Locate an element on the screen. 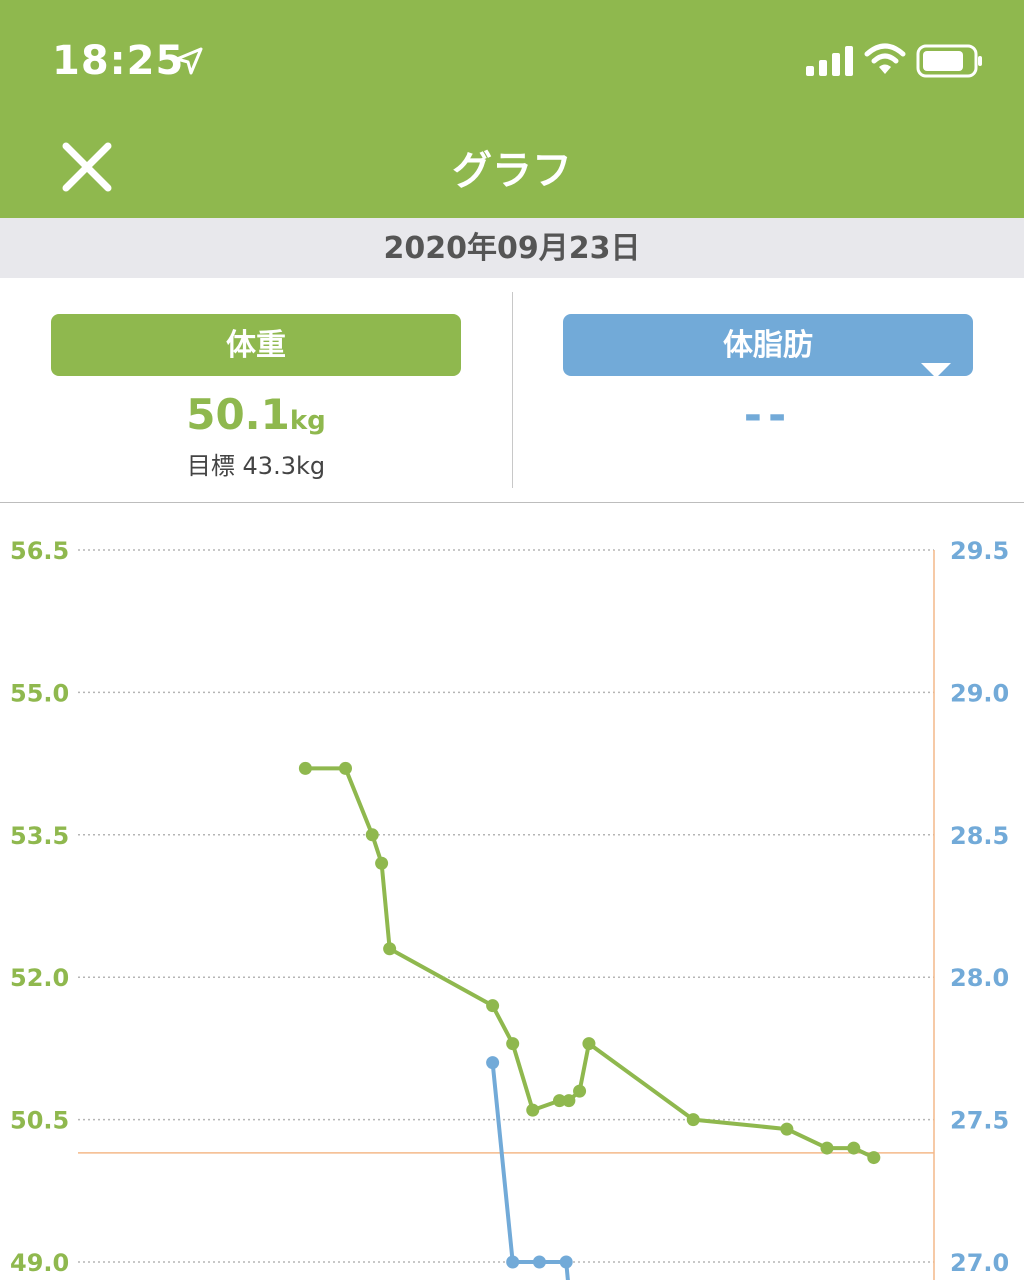  date-bar: 2020年09月23日 is located at coordinates (512, 248).